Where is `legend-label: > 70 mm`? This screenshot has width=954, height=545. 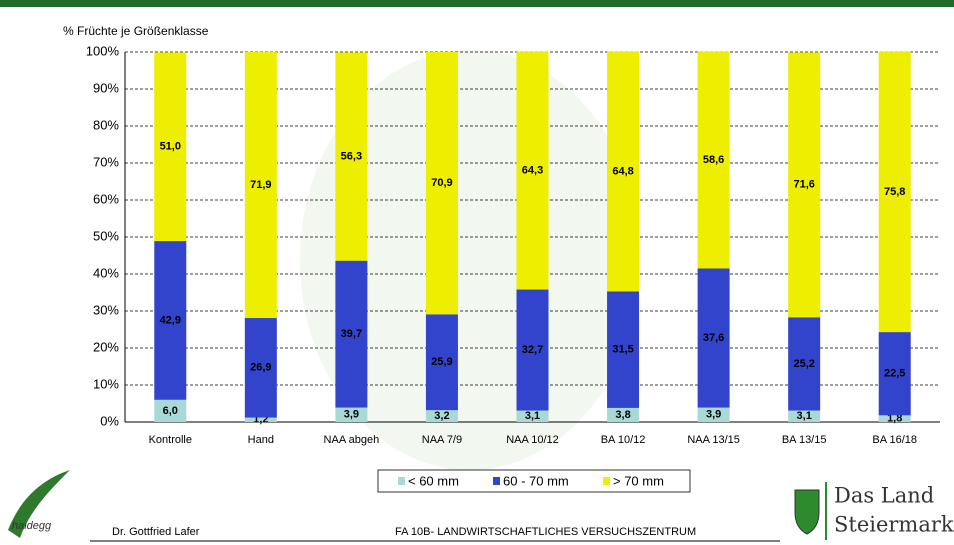 legend-label: > 70 mm is located at coordinates (638, 480).